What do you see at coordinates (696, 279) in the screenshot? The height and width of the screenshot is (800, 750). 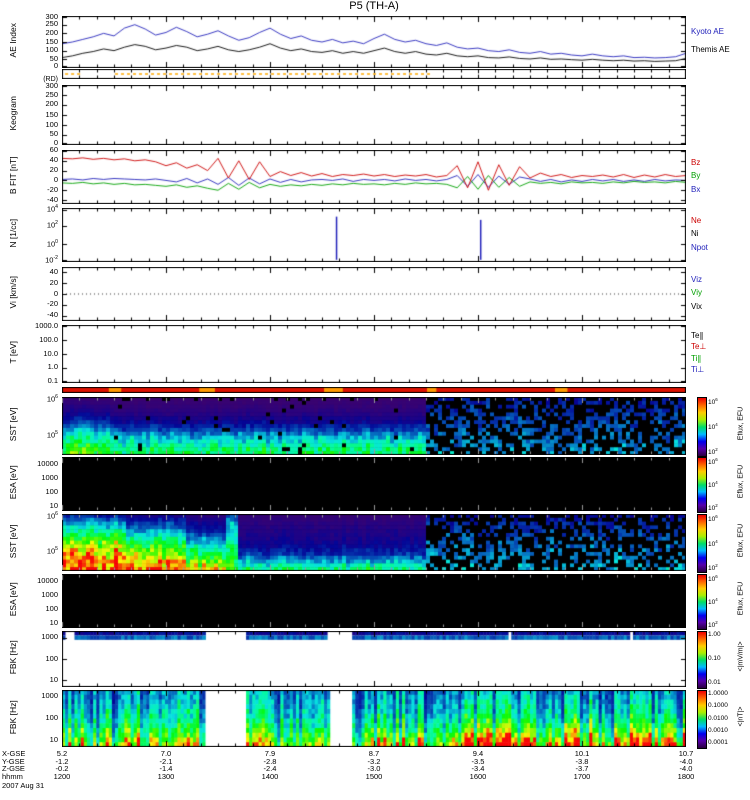 I see `right-label-velocity-0: Viz` at bounding box center [696, 279].